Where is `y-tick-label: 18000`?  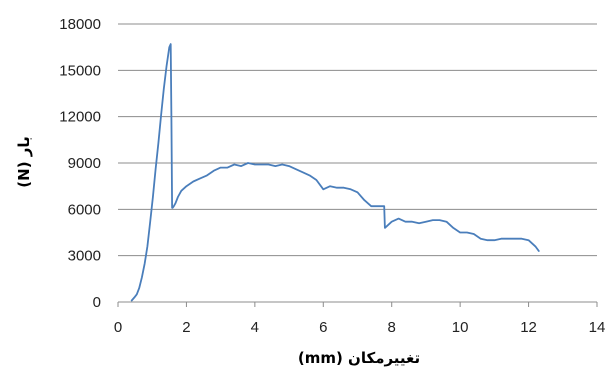
y-tick-label: 18000 is located at coordinates (80, 24).